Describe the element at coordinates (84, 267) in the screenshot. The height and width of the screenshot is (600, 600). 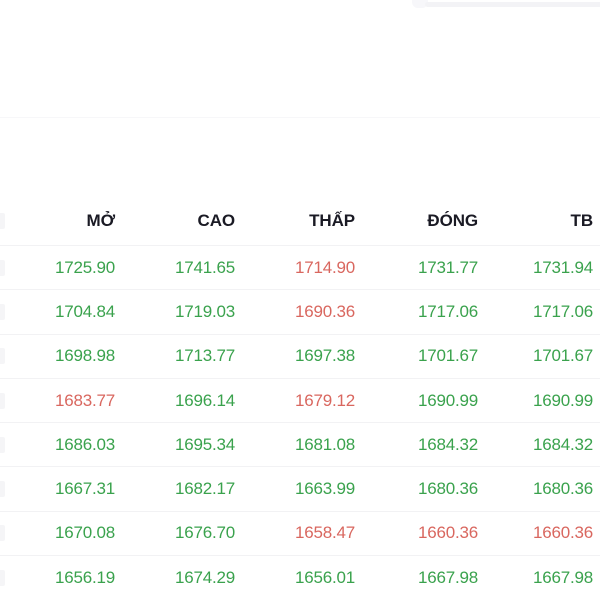
I see `price-cell-open: 1725.90` at that location.